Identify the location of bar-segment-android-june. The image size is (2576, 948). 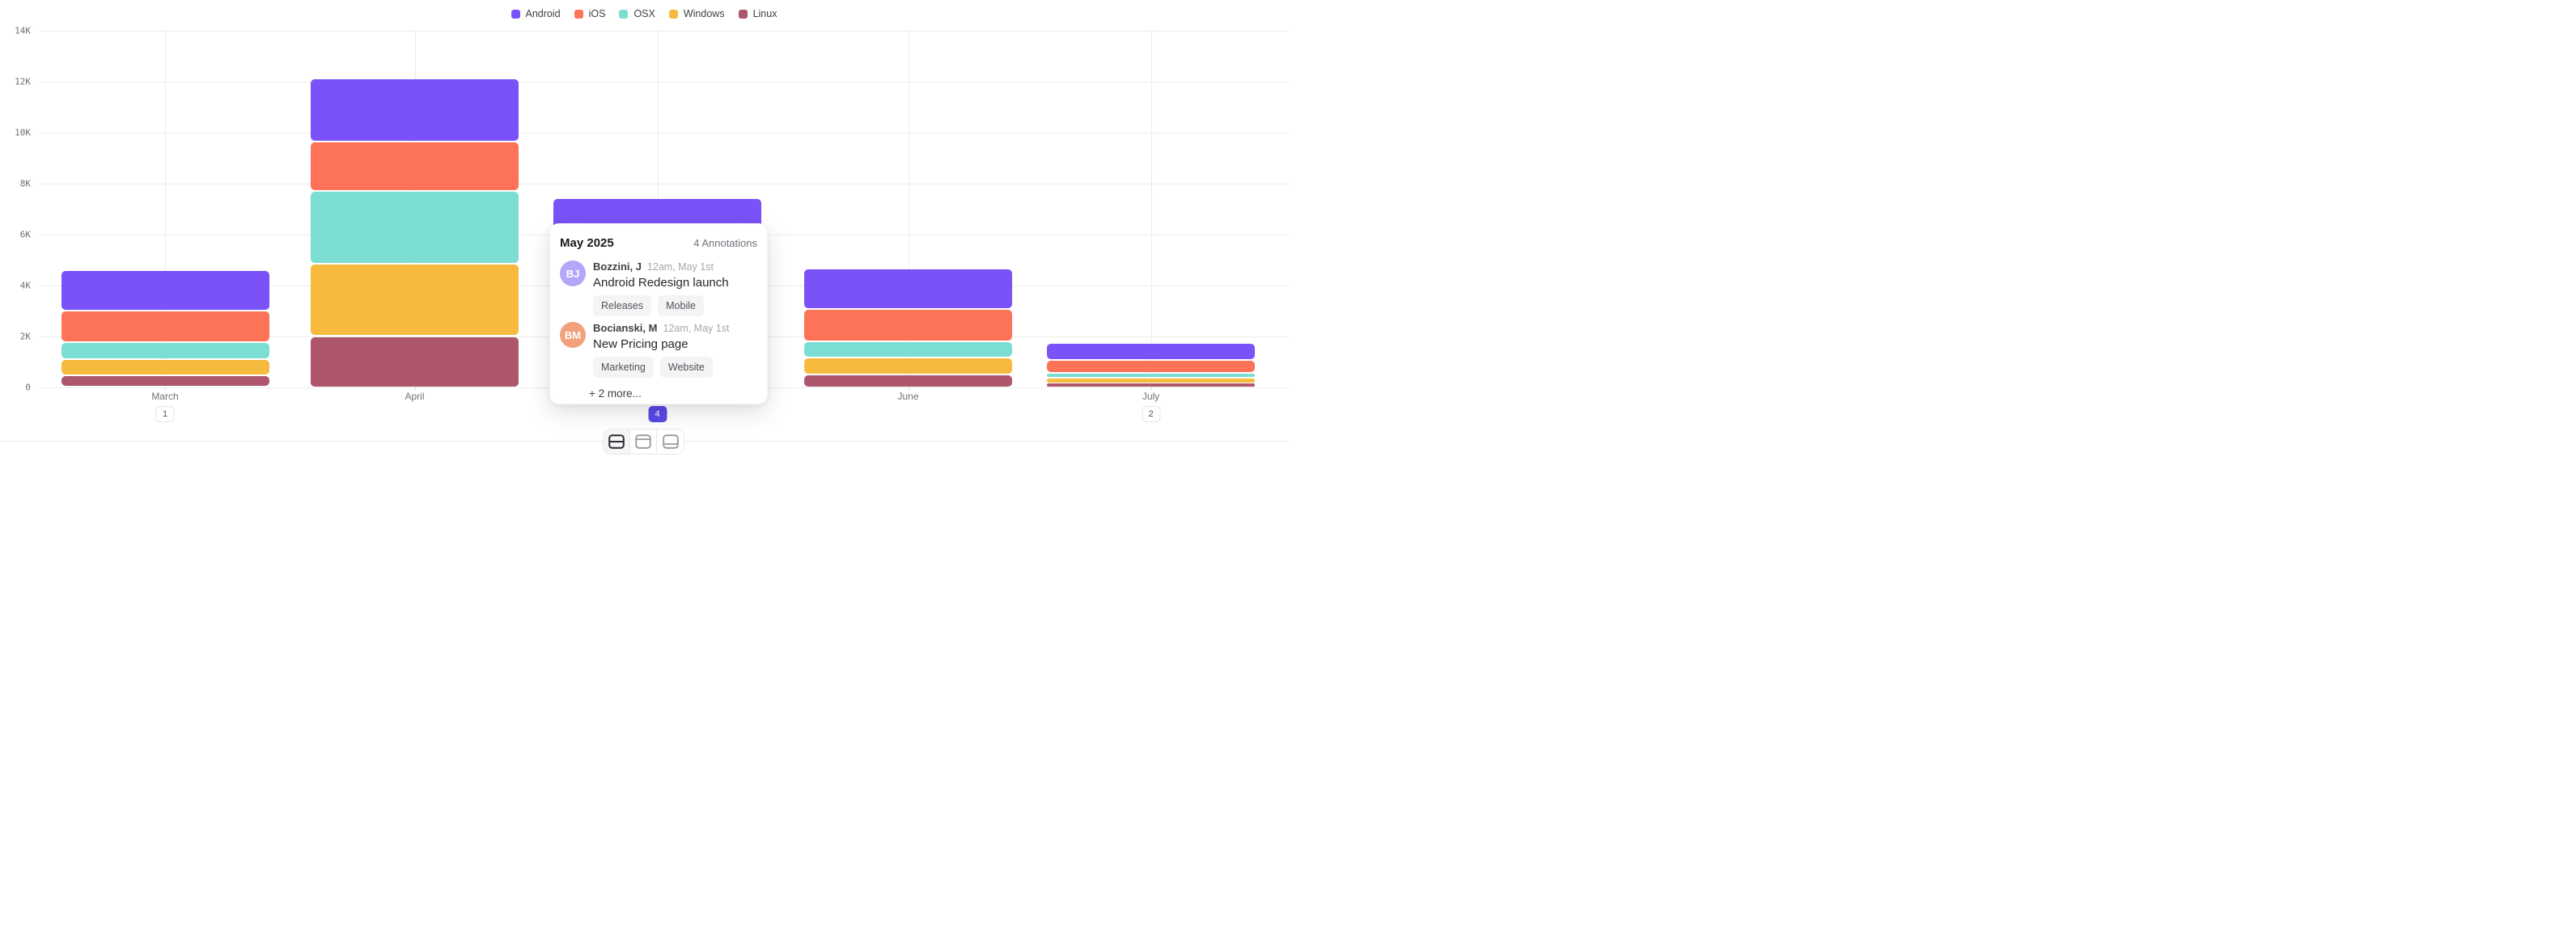
(908, 289).